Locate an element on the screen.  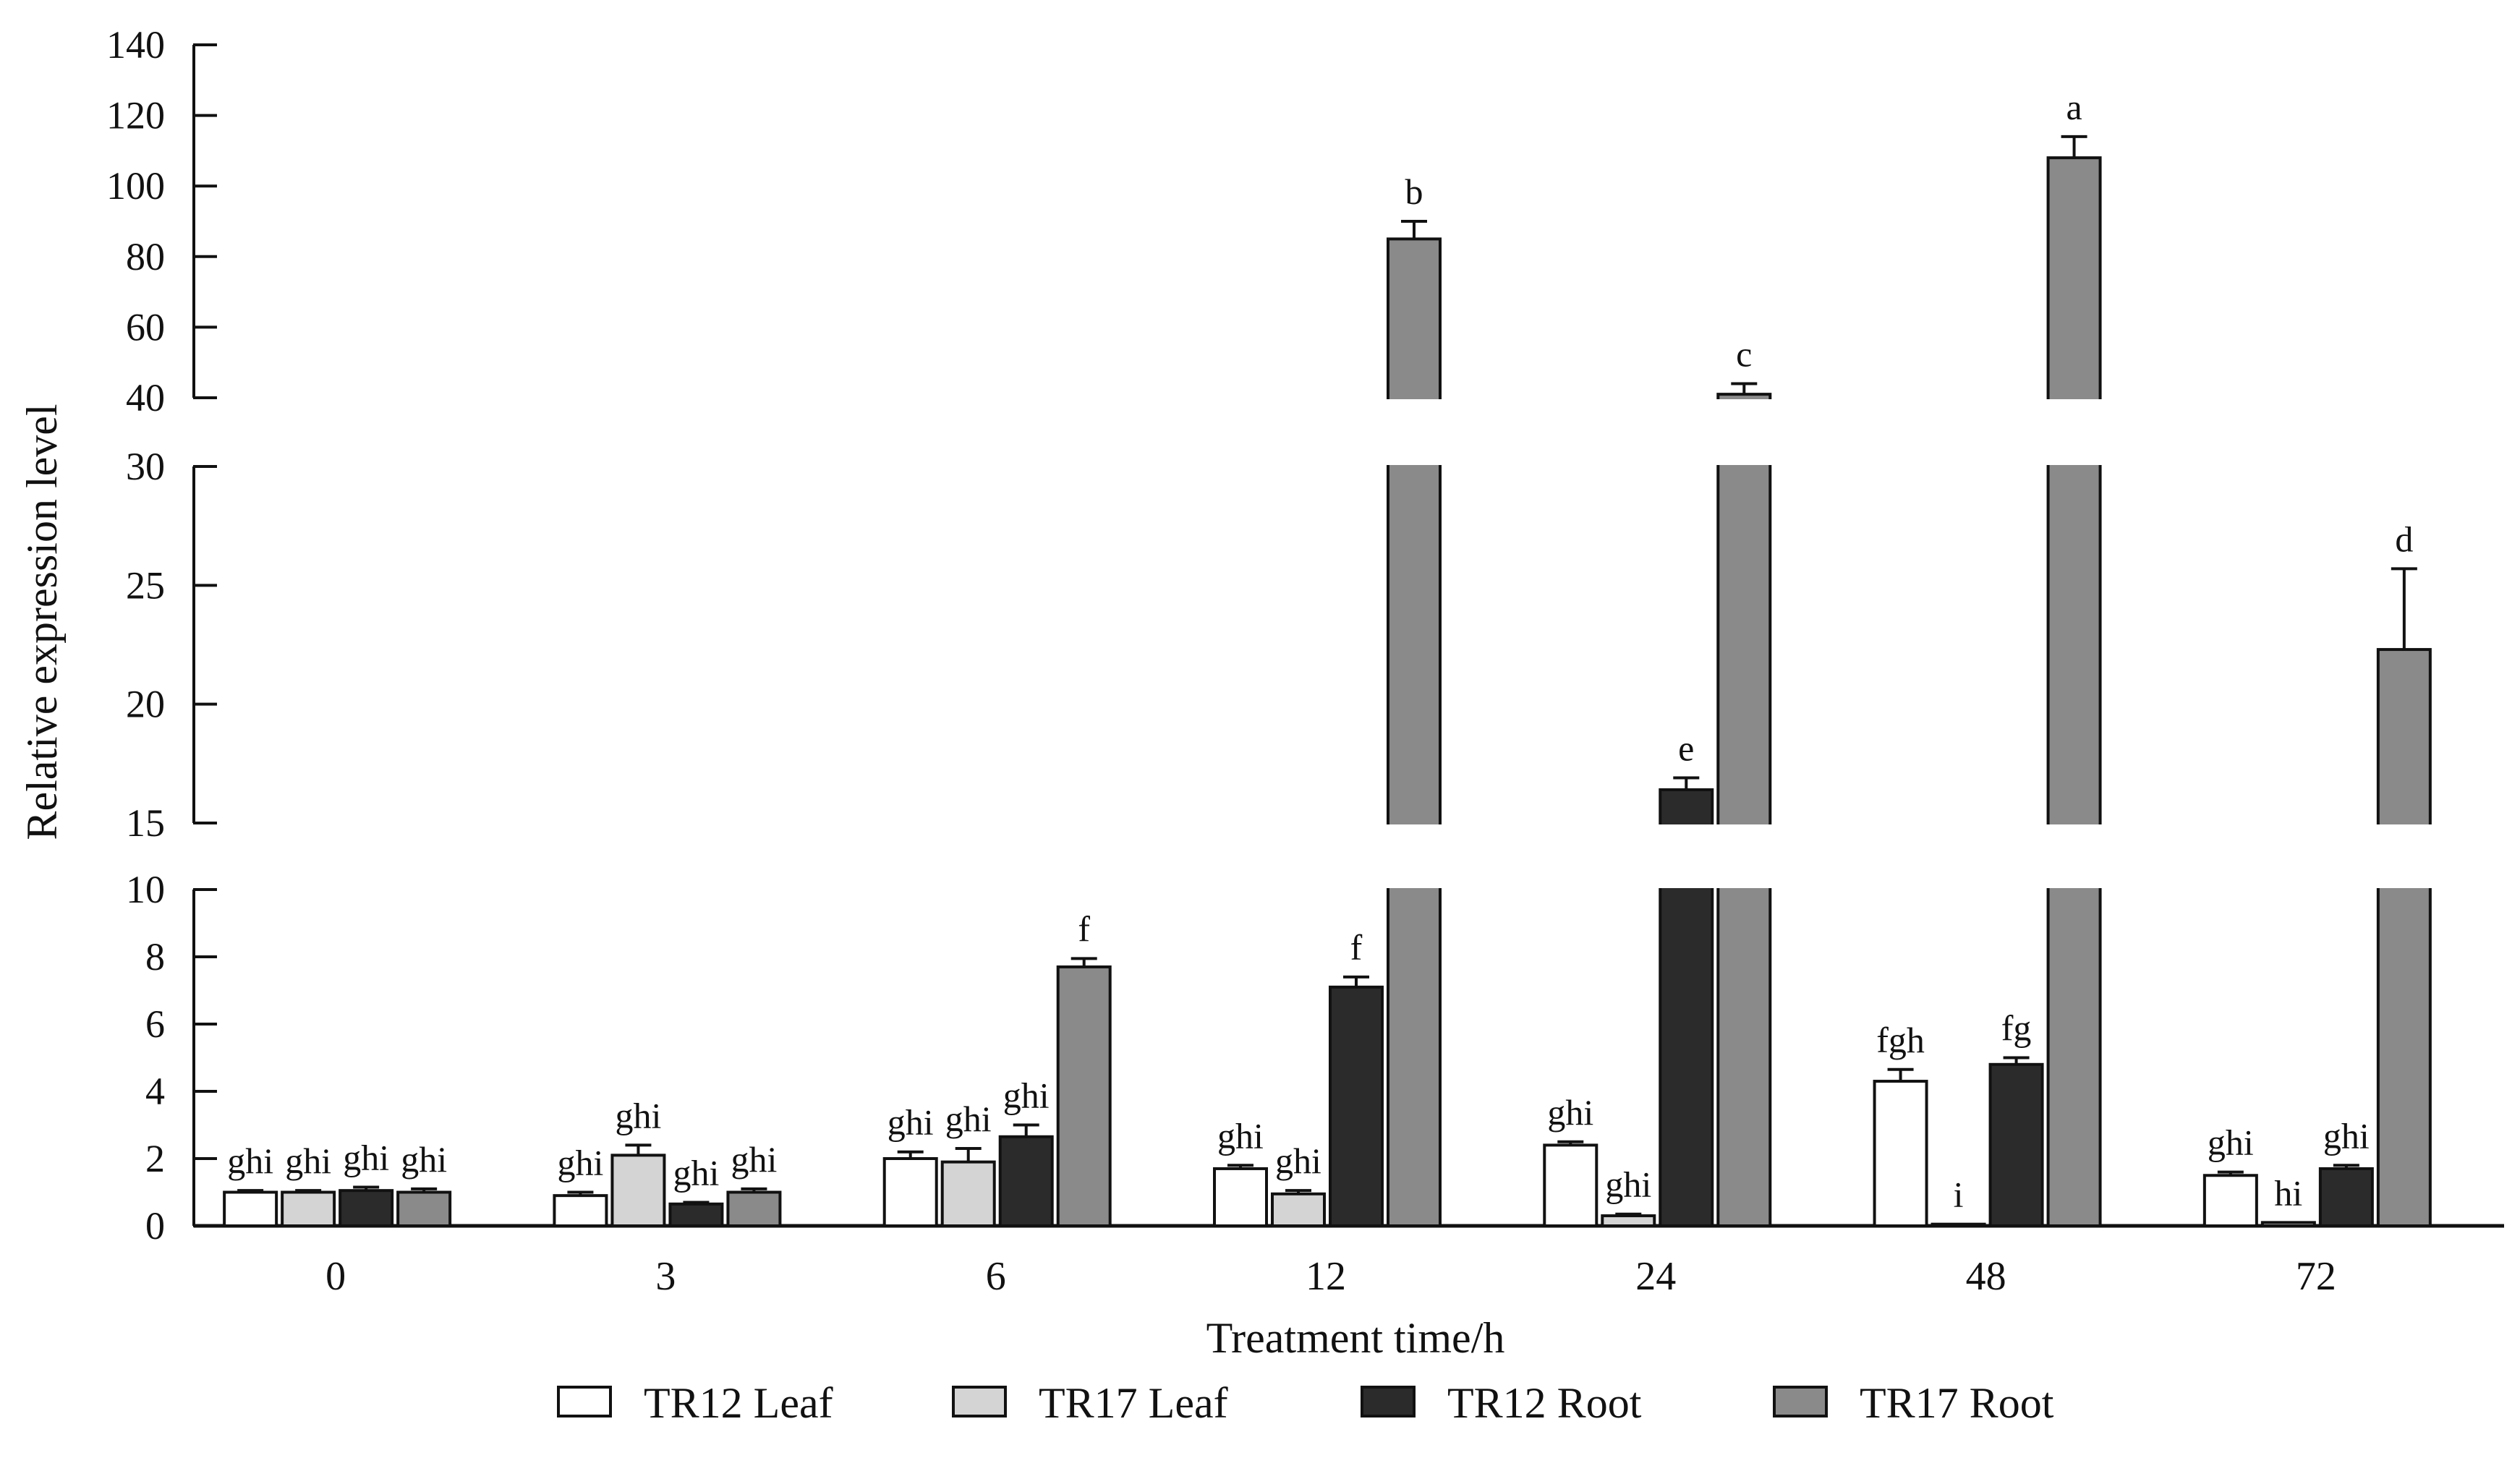
significance-letter: b is located at coordinates (1414, 191).